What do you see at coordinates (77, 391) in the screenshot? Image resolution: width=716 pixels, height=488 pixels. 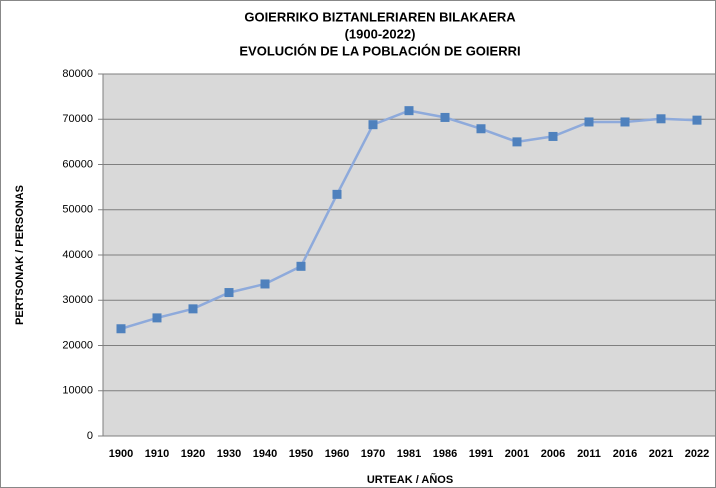 I see `y-tick-label: 10000` at bounding box center [77, 391].